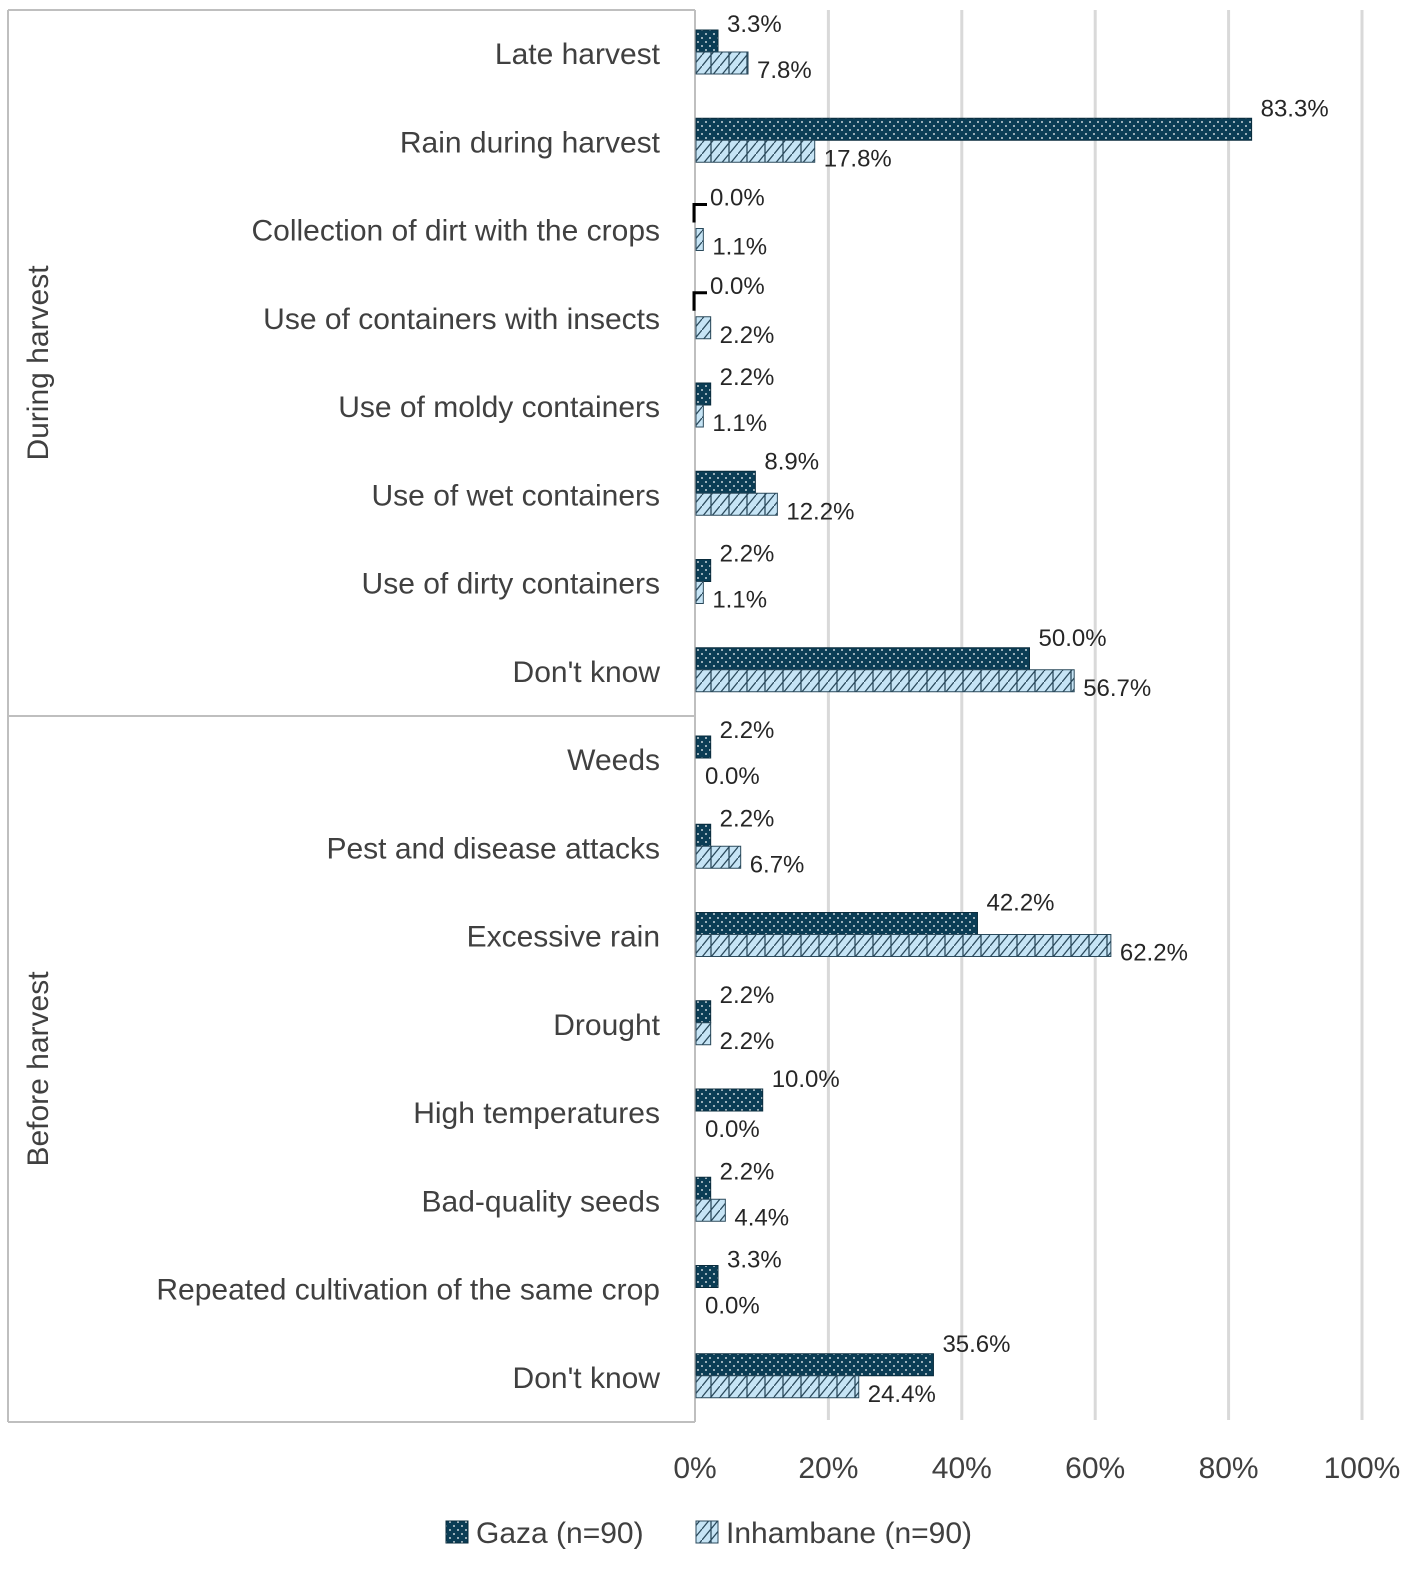 The width and height of the screenshot is (1418, 1577). I want to click on category-label: Pest and disease attacks, so click(493, 848).